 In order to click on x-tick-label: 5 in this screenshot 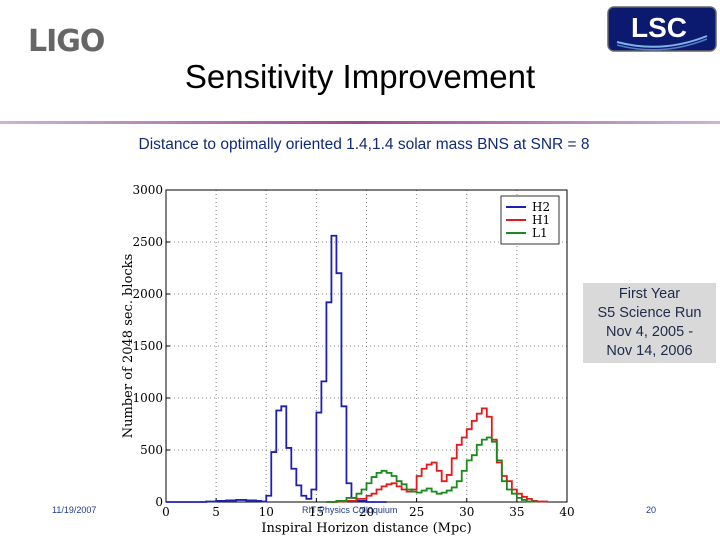, I will do `click(216, 512)`.